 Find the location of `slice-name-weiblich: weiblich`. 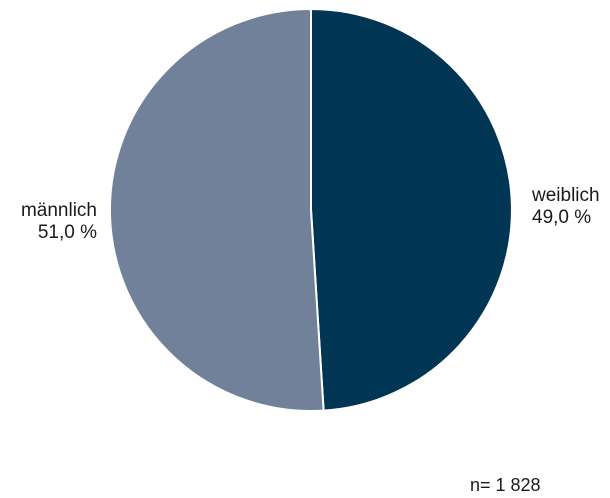

slice-name-weiblich: weiblich is located at coordinates (566, 195).